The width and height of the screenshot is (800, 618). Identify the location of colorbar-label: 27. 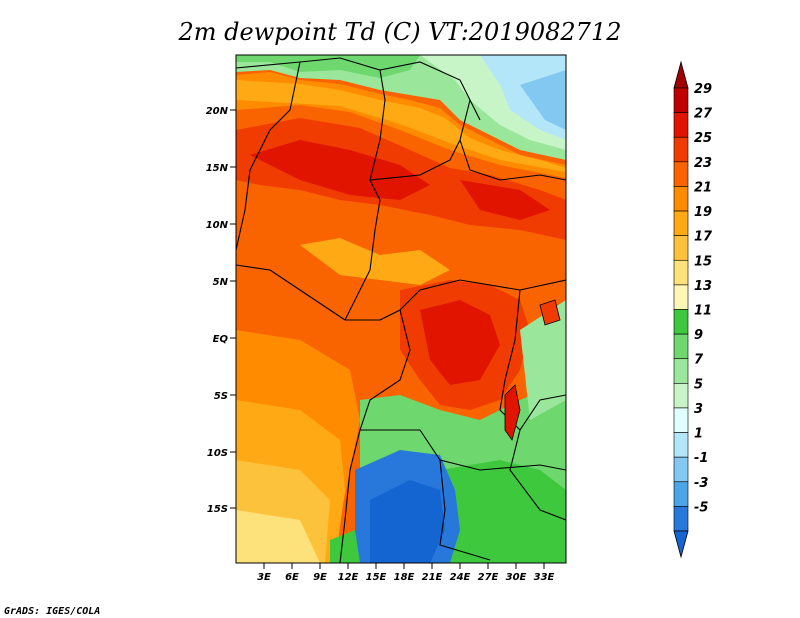
(703, 114).